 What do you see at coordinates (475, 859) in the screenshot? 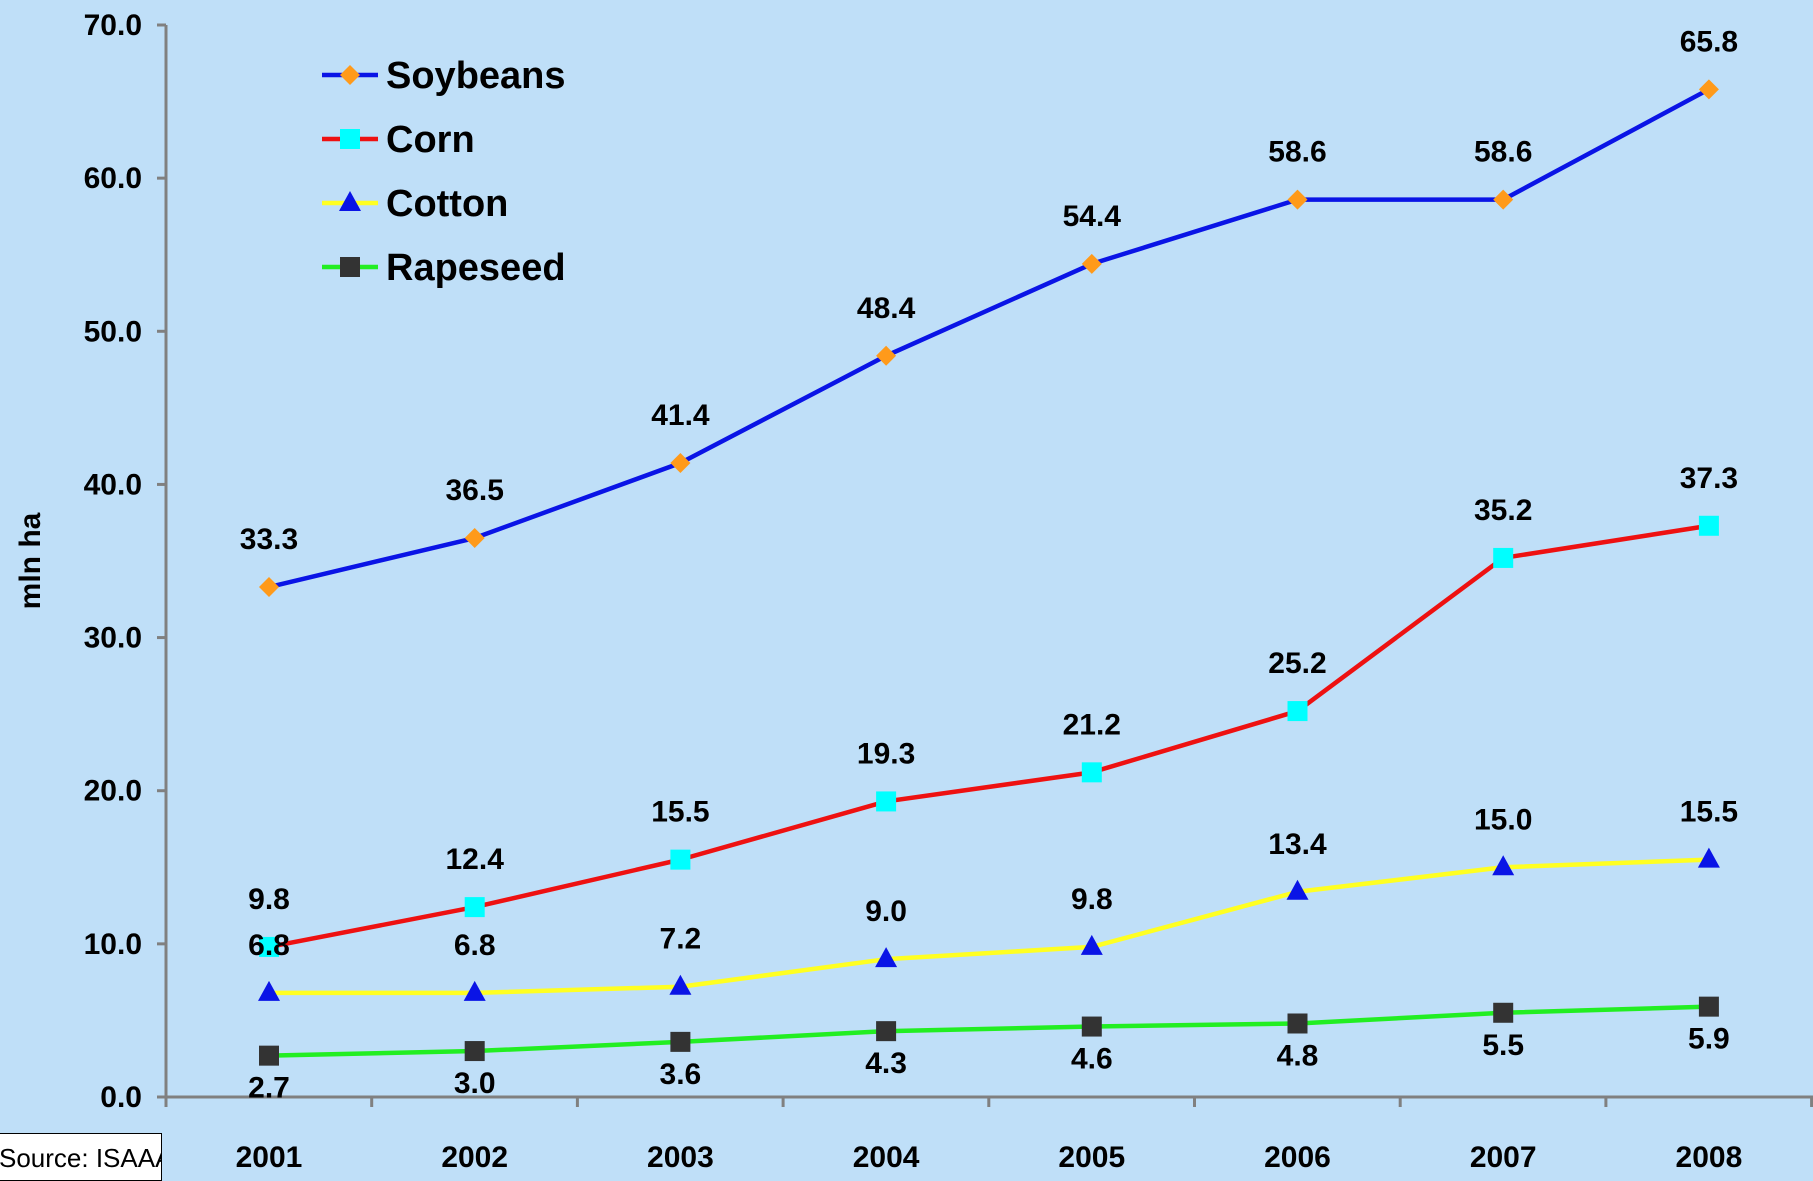
I see `data-label-corn: 12.4` at bounding box center [475, 859].